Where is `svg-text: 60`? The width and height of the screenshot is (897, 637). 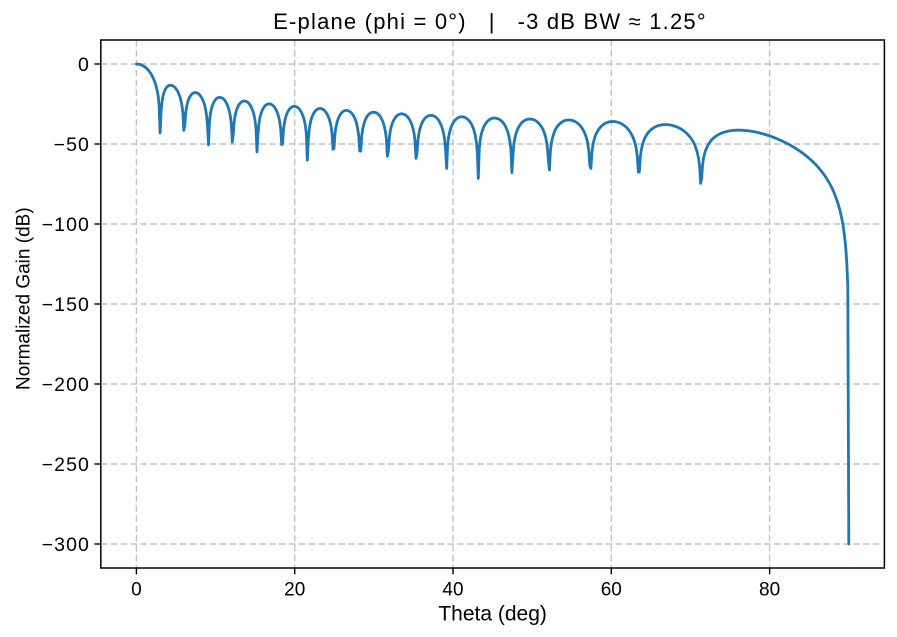 svg-text: 60 is located at coordinates (611, 589).